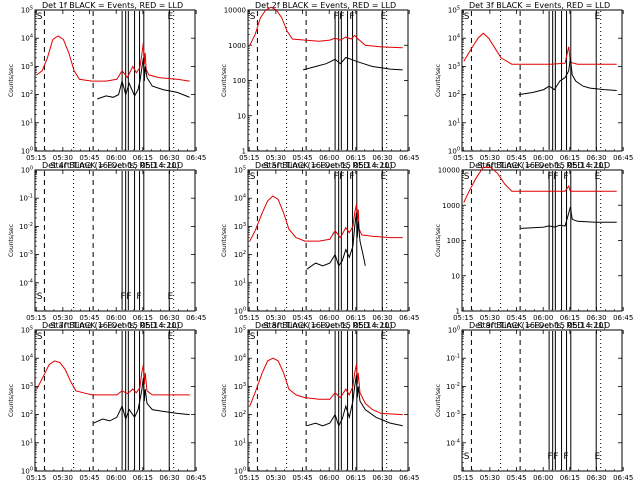 The height and width of the screenshot is (480, 640). I want to click on panel-title: Det 8f BLACK = Events, RED = LLD, so click(325, 325).